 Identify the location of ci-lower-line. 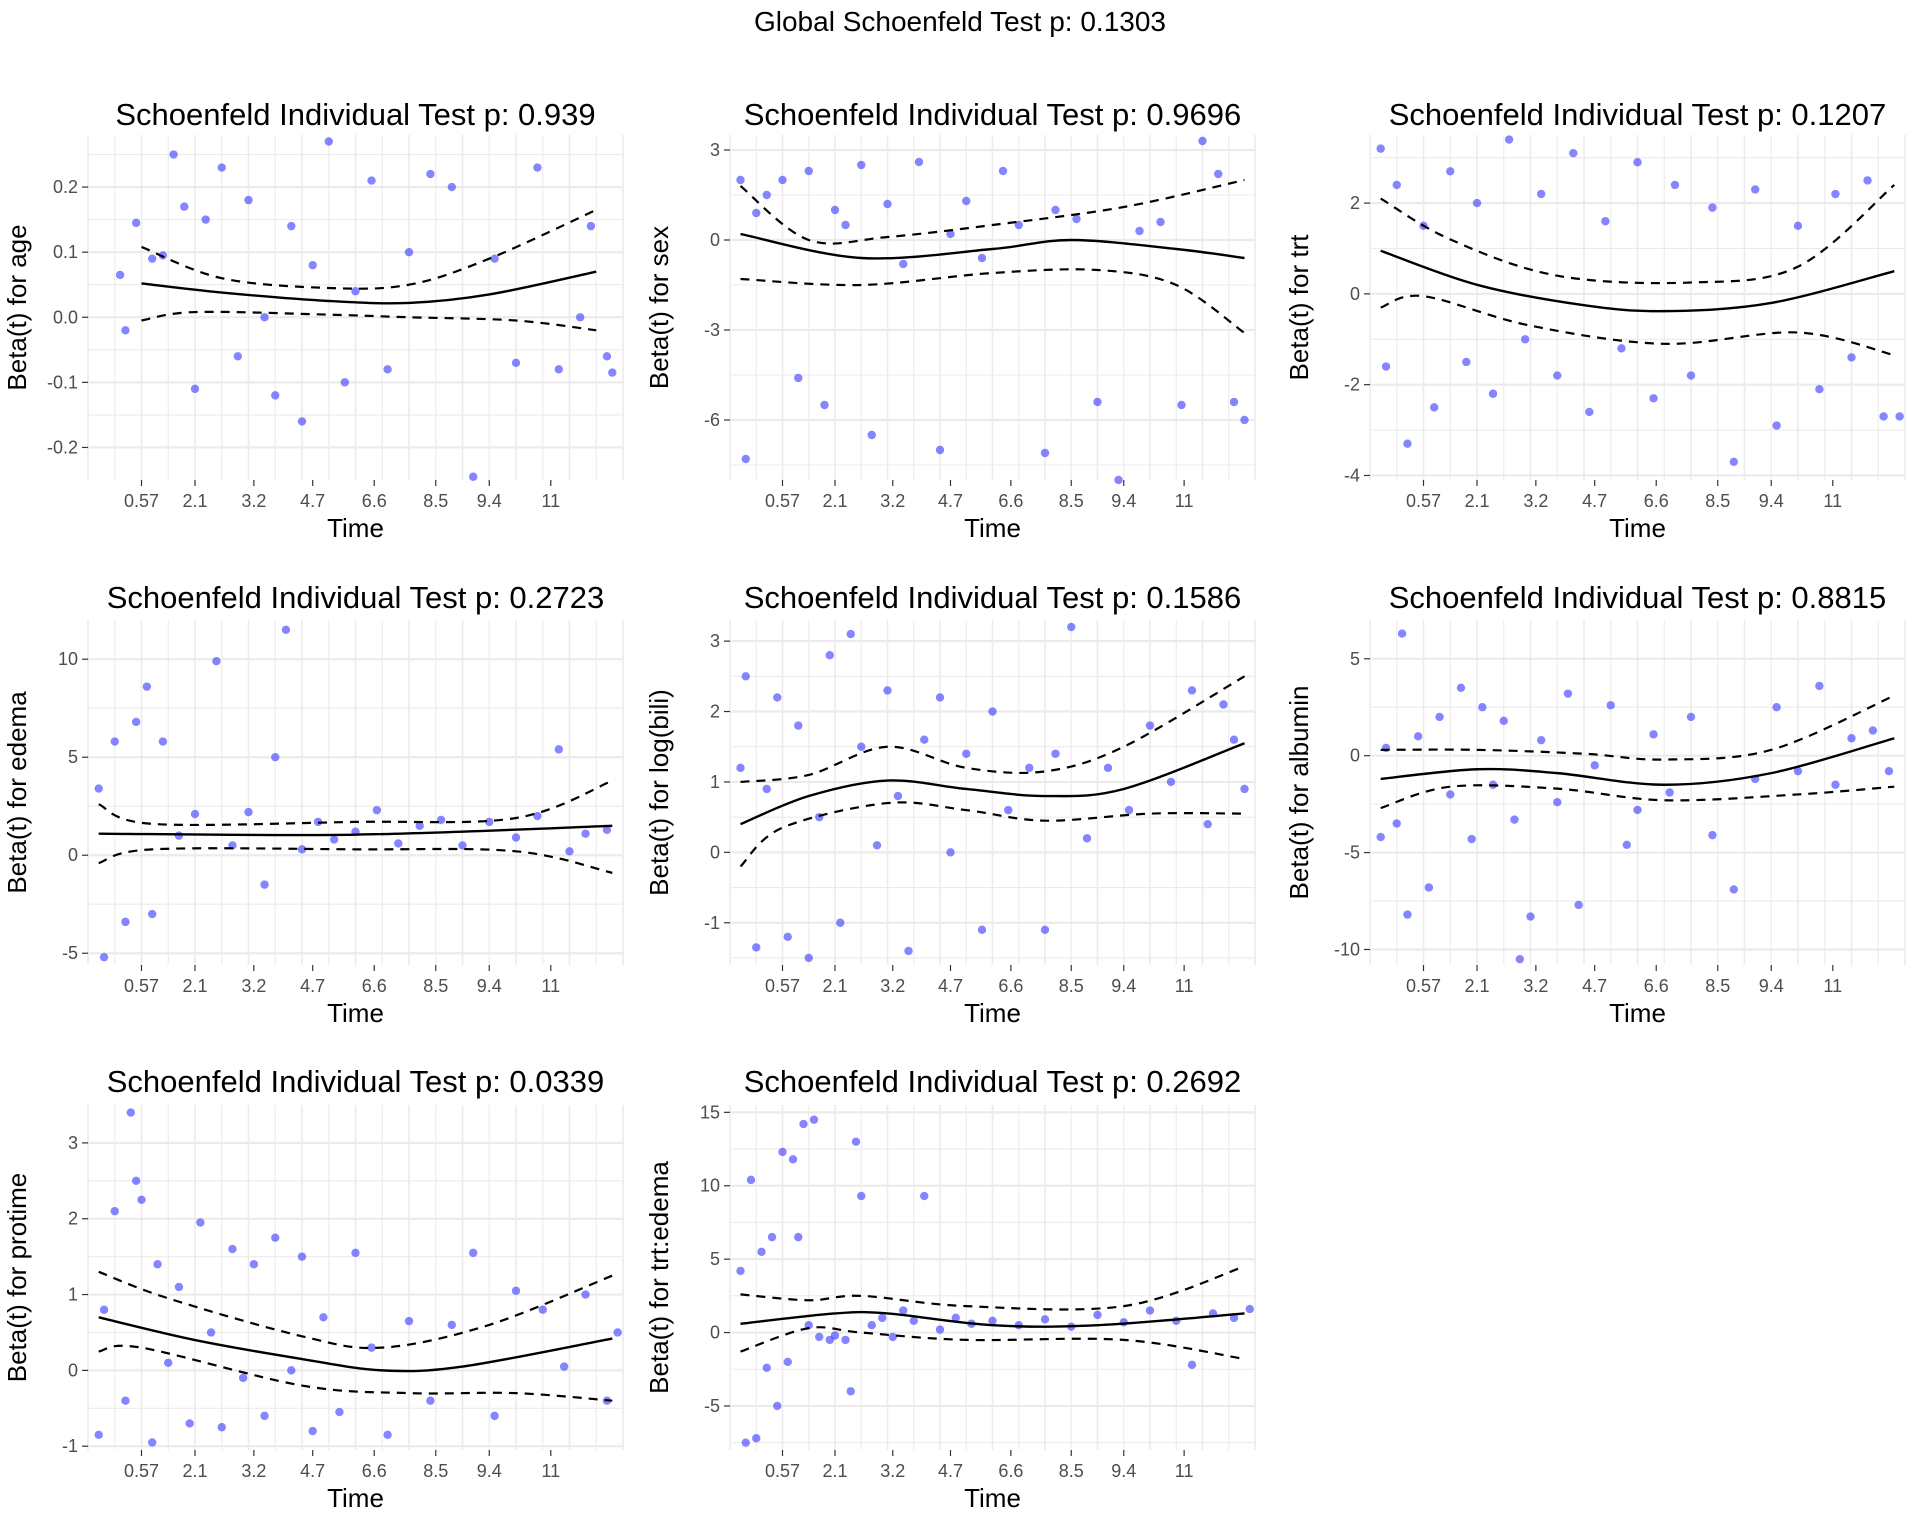
(992, 1343).